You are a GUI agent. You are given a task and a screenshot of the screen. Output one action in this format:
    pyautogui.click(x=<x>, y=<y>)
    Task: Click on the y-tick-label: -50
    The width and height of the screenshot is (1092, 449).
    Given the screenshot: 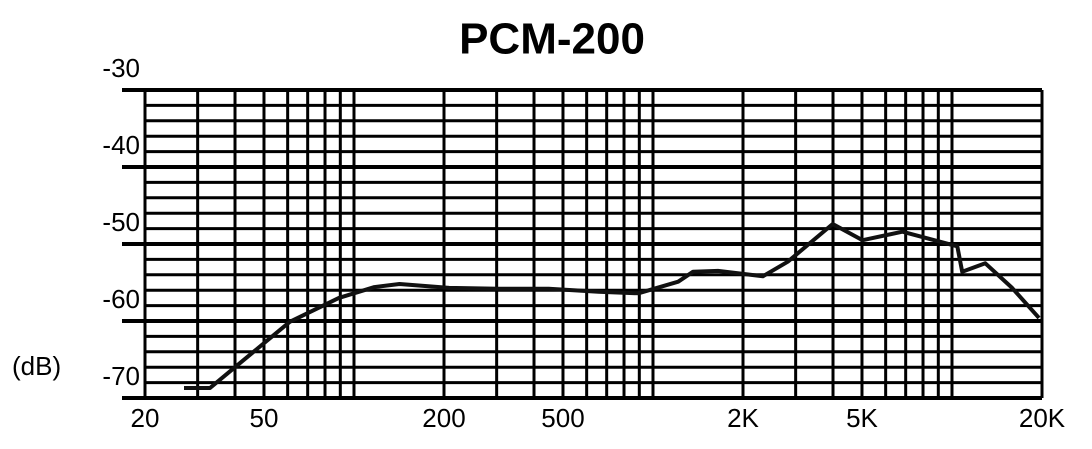 What is the action you would take?
    pyautogui.click(x=121, y=222)
    